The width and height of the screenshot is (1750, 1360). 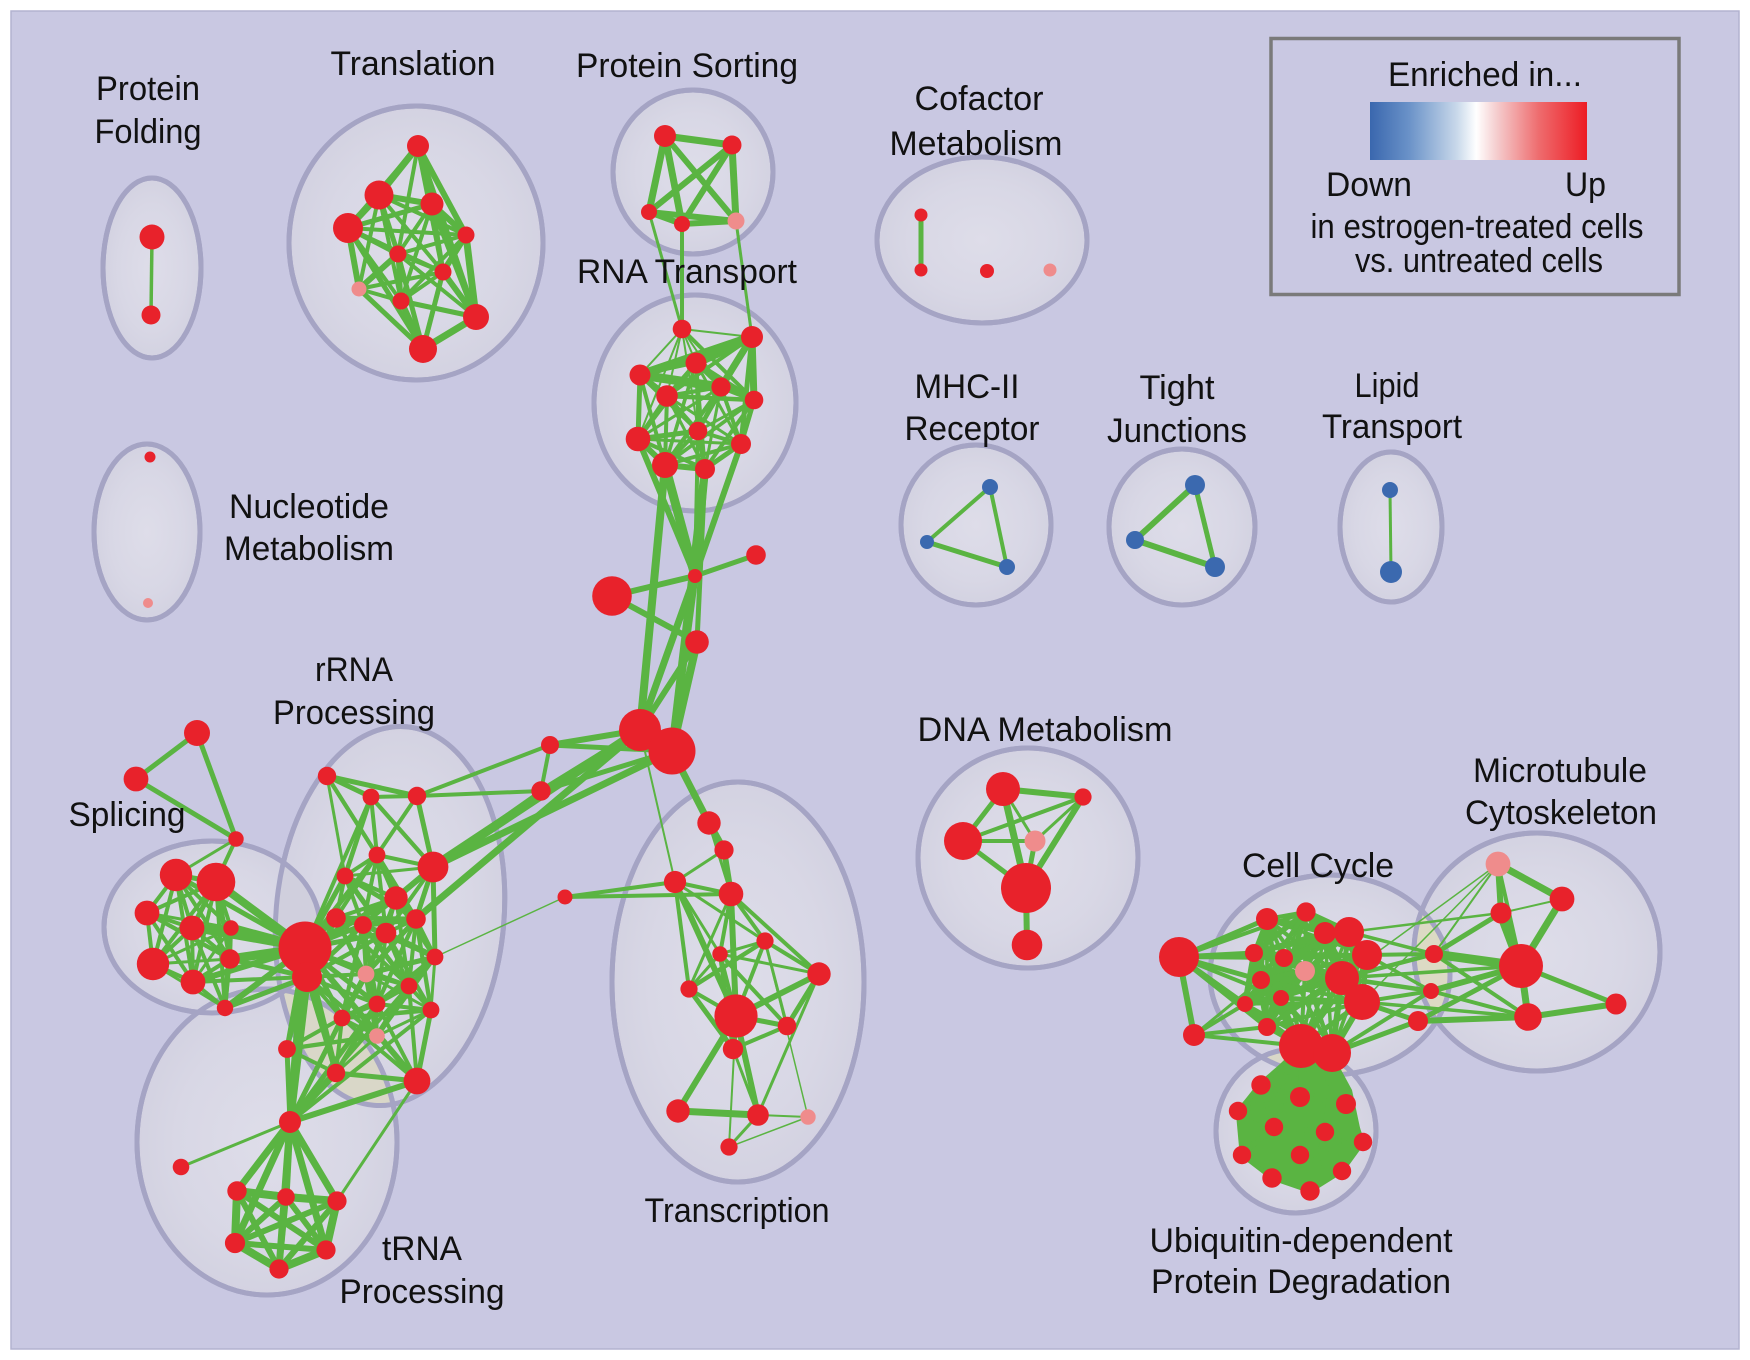 I want to click on svg-text: Ubiquitin-dependent, so click(x=1302, y=1241).